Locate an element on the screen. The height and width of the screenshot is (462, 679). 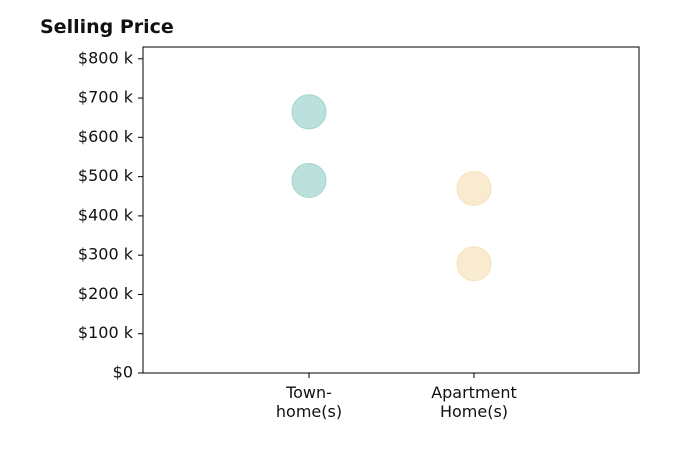
y-tick-label: $500 k is located at coordinates (106, 175).